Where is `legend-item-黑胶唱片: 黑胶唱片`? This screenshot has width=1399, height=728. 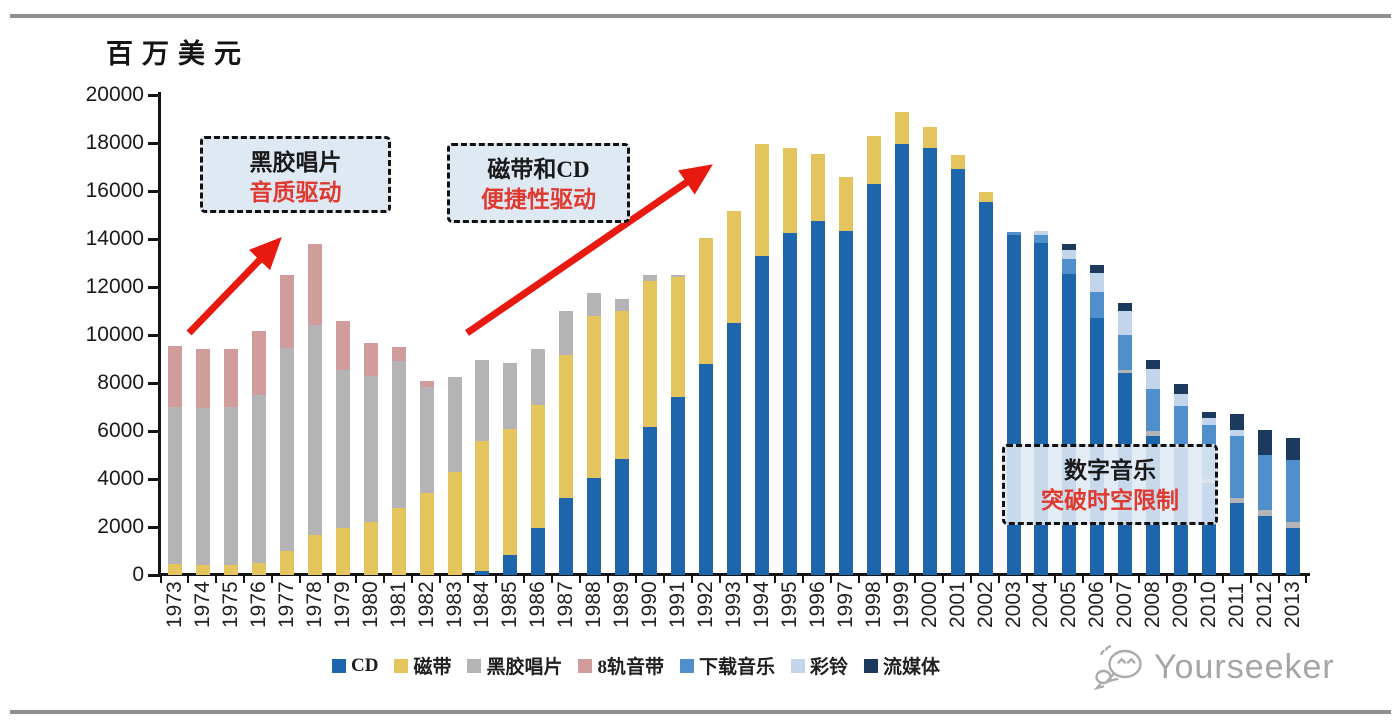
legend-item-黑胶唱片: 黑胶唱片 is located at coordinates (514, 665).